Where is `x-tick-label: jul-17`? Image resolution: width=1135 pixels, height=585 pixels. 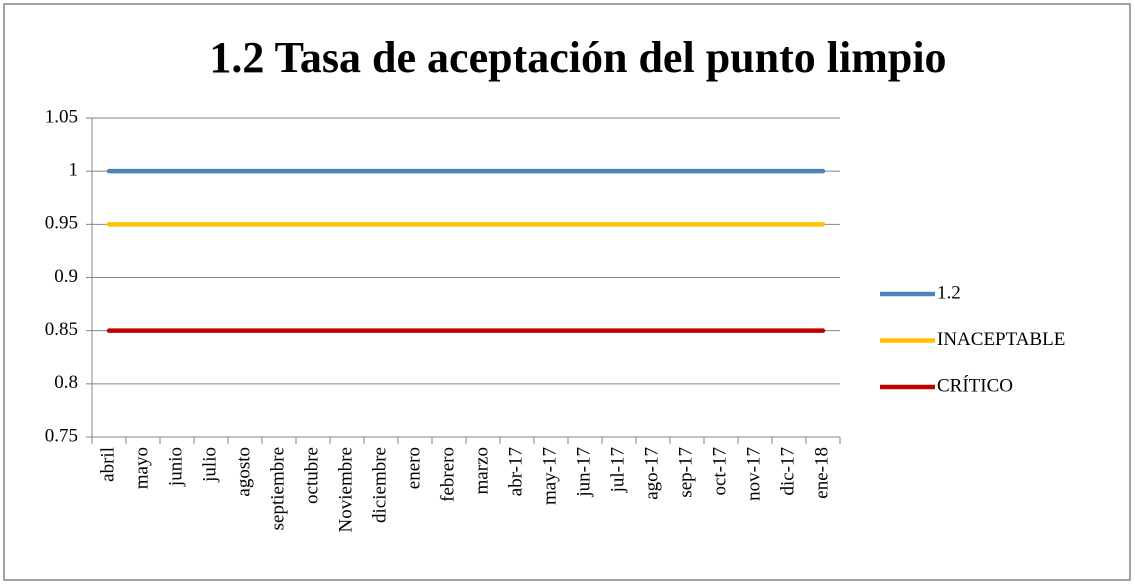
x-tick-label: jul-17 is located at coordinates (617, 470).